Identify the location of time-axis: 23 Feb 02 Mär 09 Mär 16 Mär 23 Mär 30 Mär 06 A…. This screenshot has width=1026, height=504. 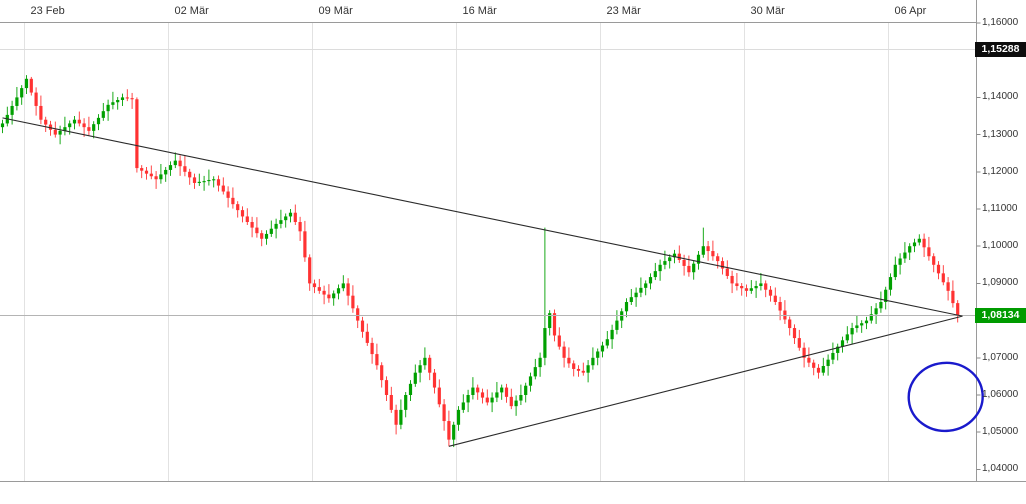
(488, 11).